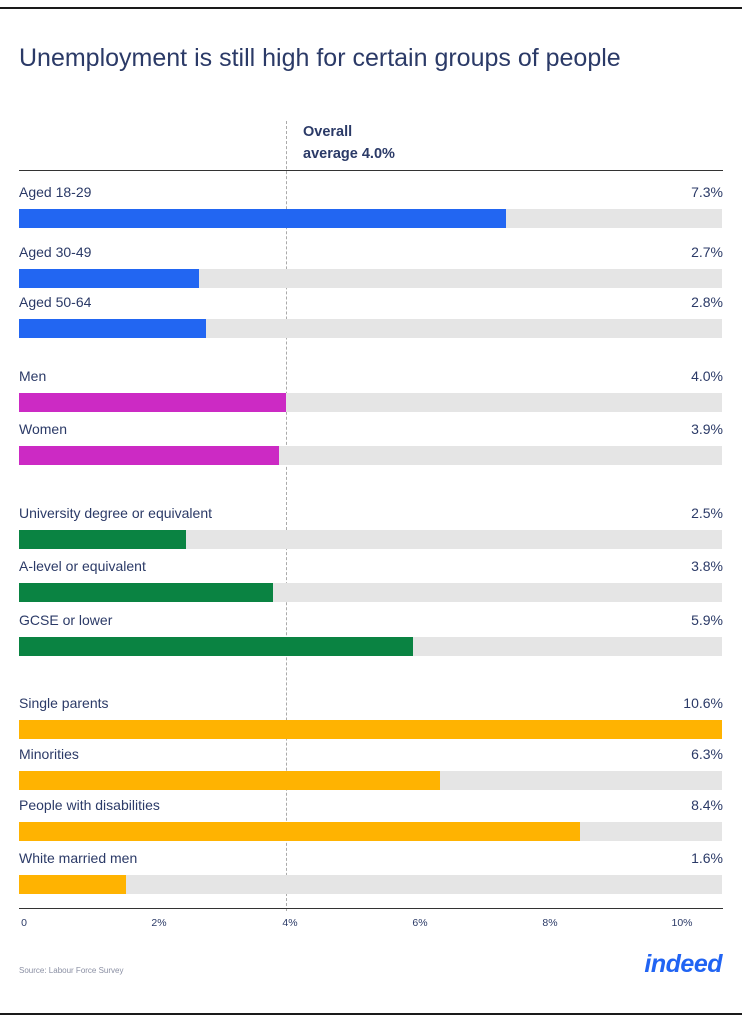  Describe the element at coordinates (707, 376) in the screenshot. I see `bar-value-label: 4.0%` at that location.